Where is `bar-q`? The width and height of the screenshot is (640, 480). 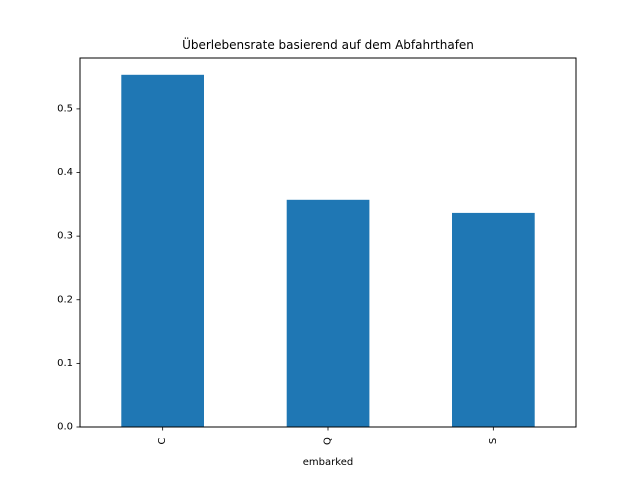 bar-q is located at coordinates (328, 313).